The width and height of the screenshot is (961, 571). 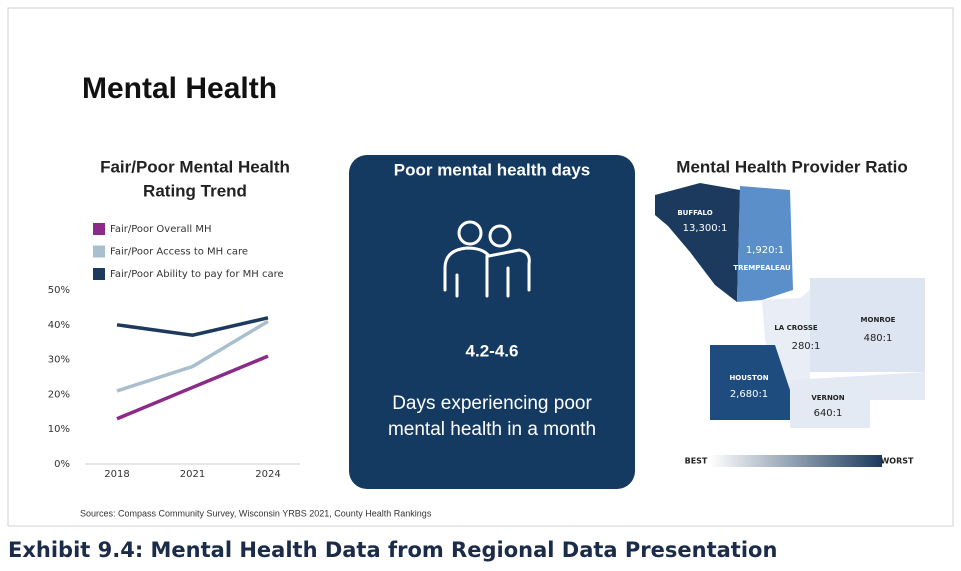 I want to click on card-title: Poor mental health days, so click(x=492, y=169).